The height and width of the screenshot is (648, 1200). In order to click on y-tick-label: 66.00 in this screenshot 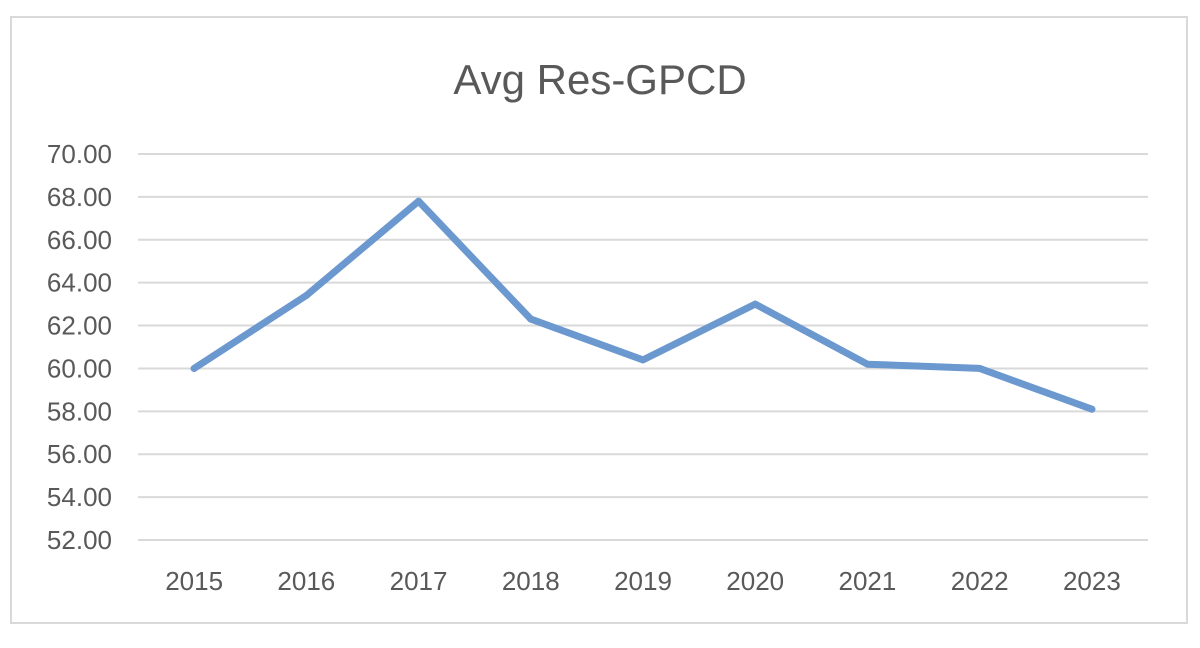, I will do `click(79, 240)`.